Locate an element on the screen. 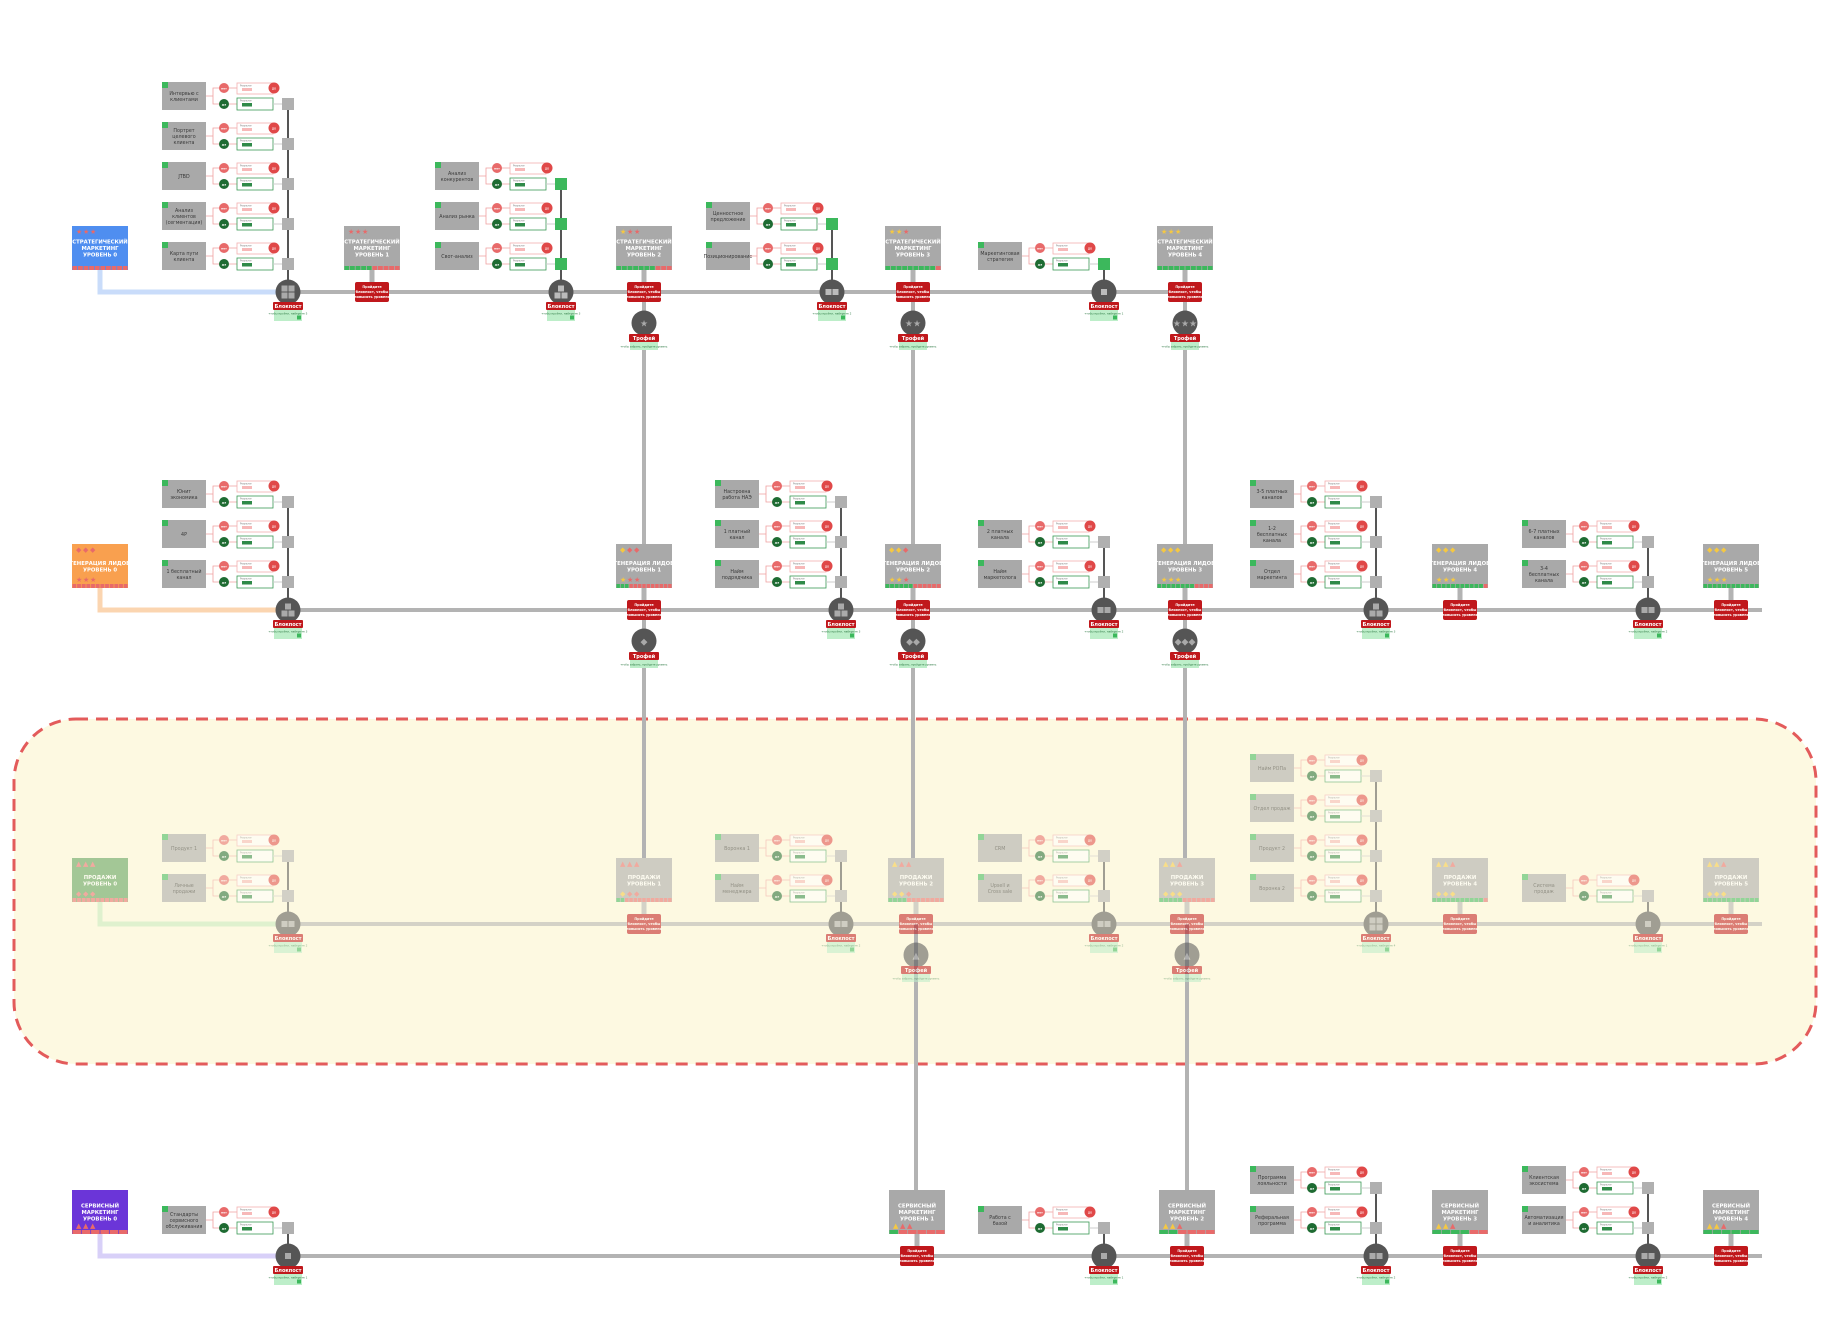 This screenshot has width=1830, height=1342. task-item: CRM нет Результат go да Результат is located at coordinates (1044, 848).